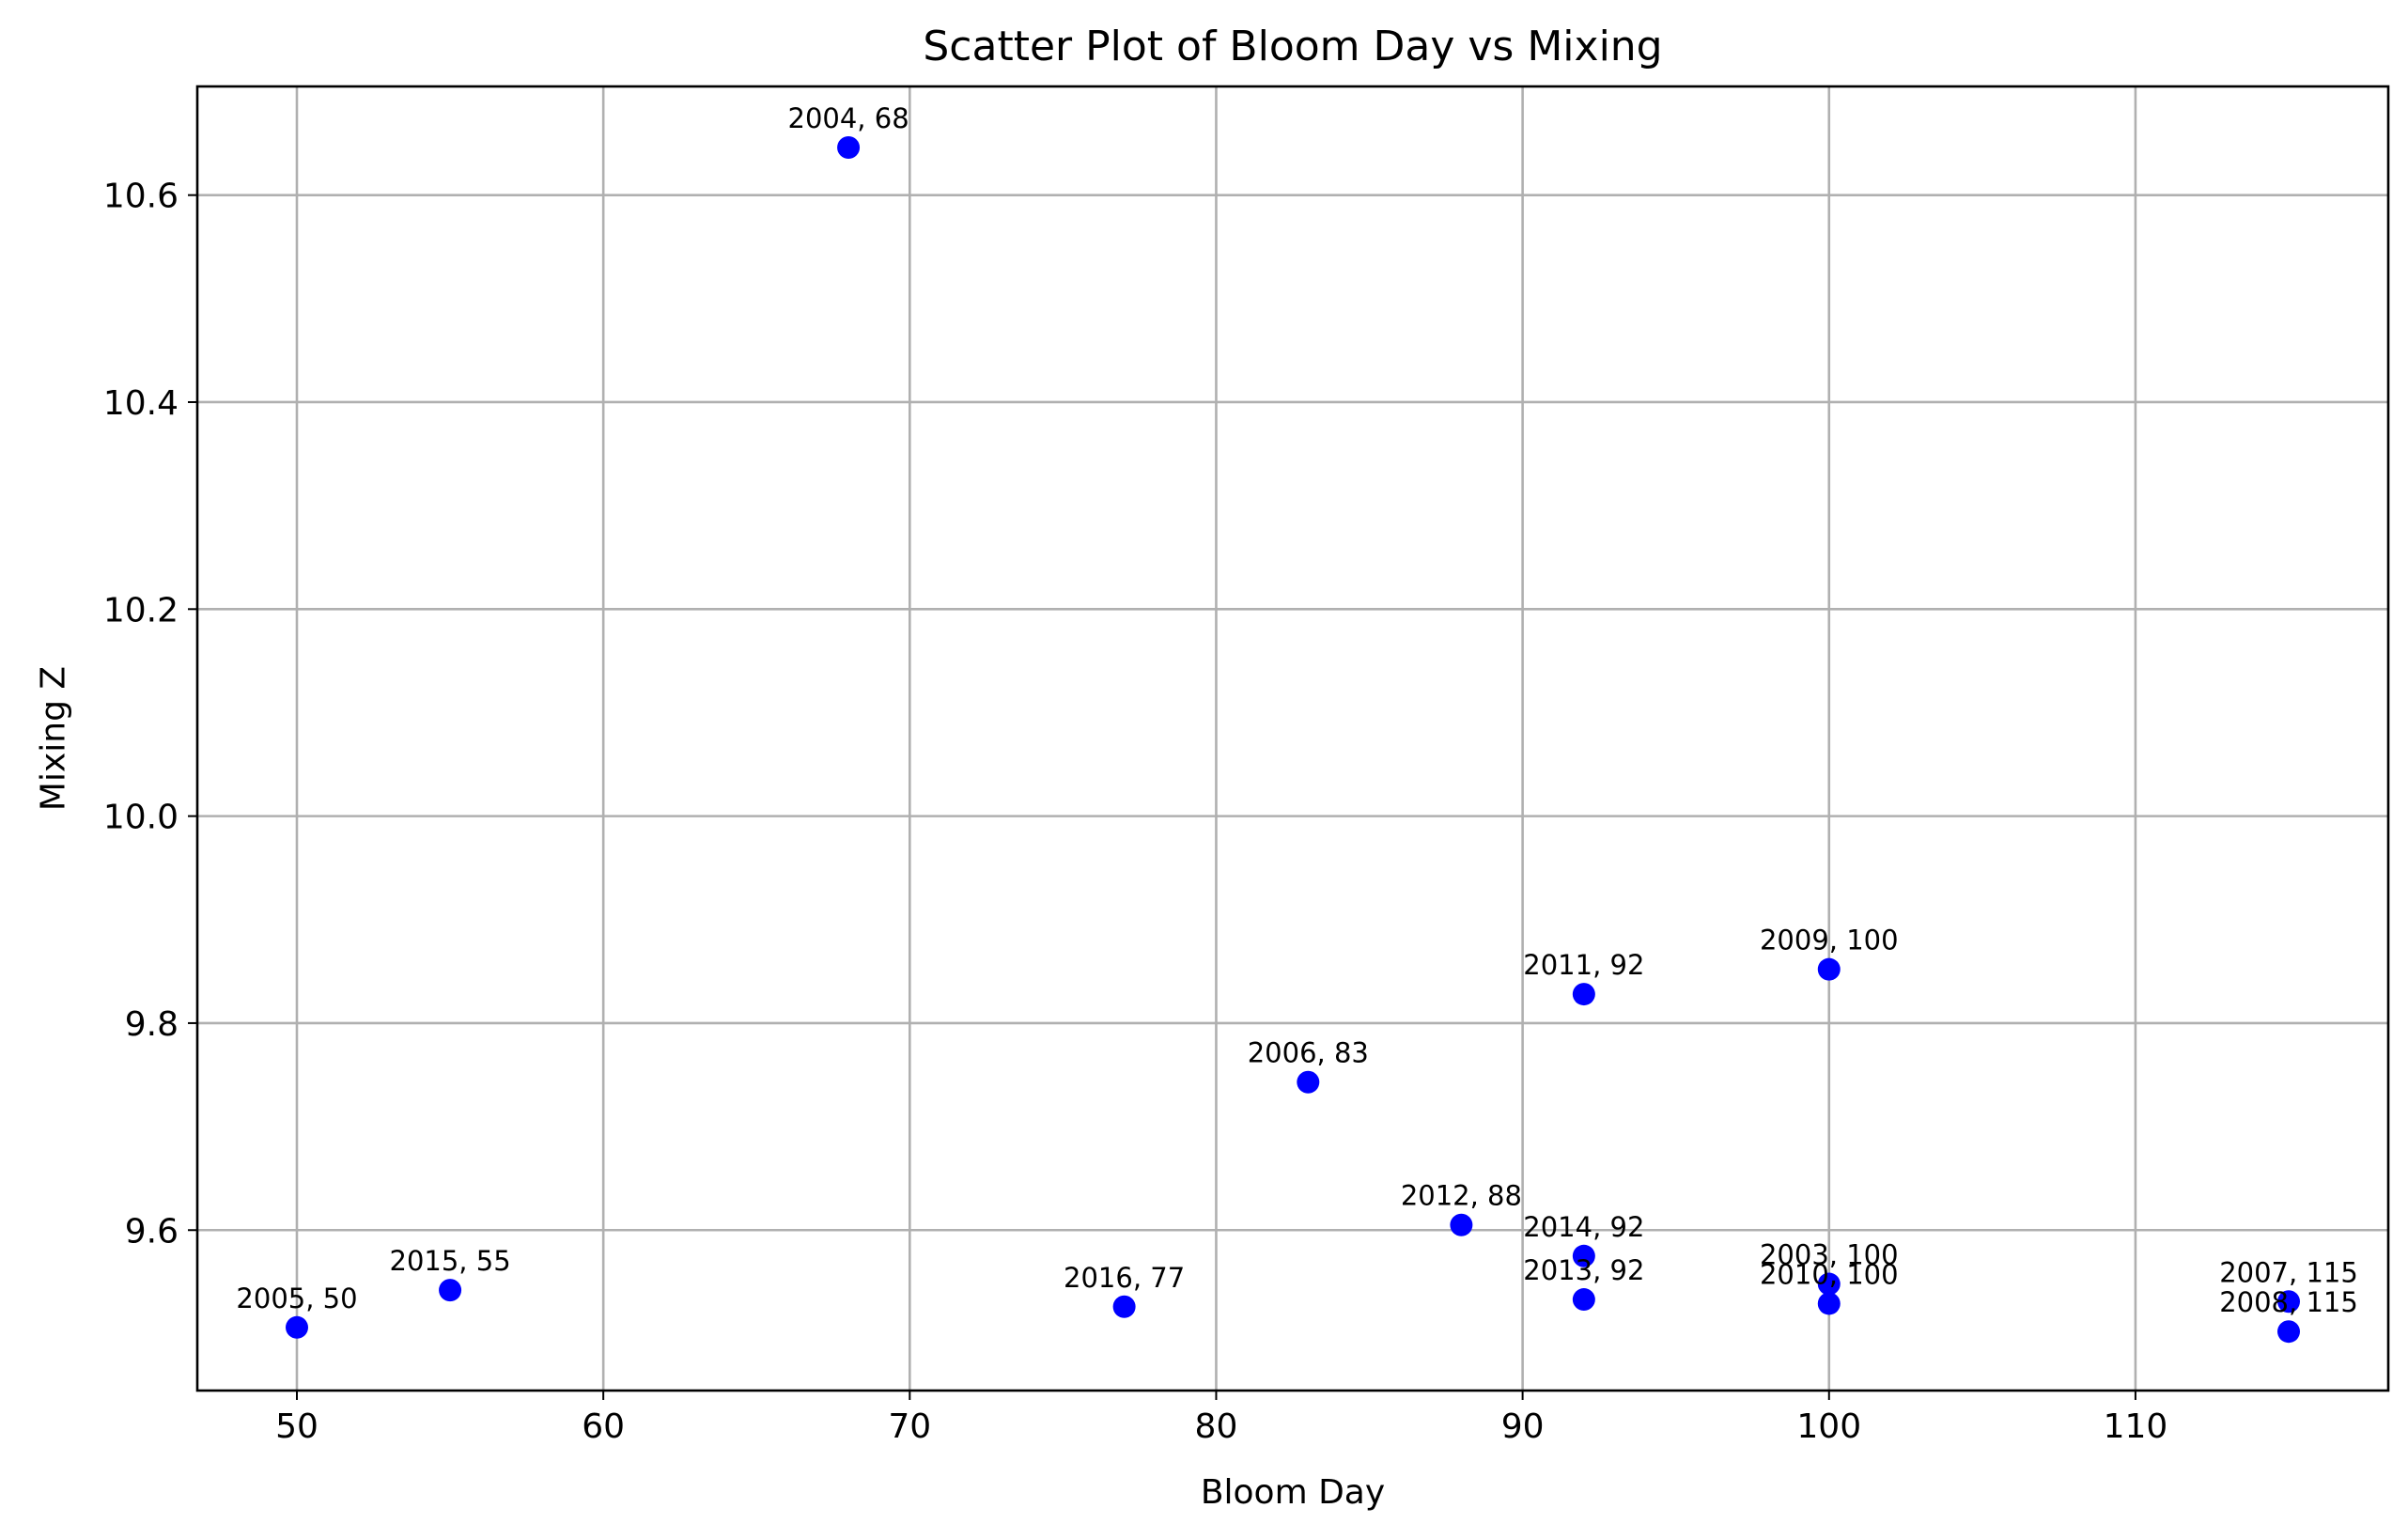  Describe the element at coordinates (141, 197) in the screenshot. I see `y-tick-label: 10.6` at that location.